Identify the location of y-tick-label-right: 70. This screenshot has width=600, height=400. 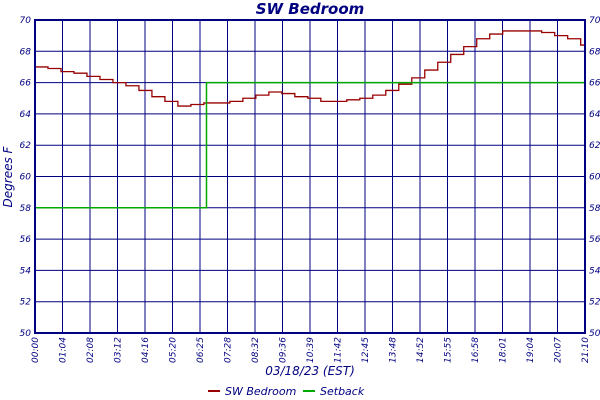
(594, 21).